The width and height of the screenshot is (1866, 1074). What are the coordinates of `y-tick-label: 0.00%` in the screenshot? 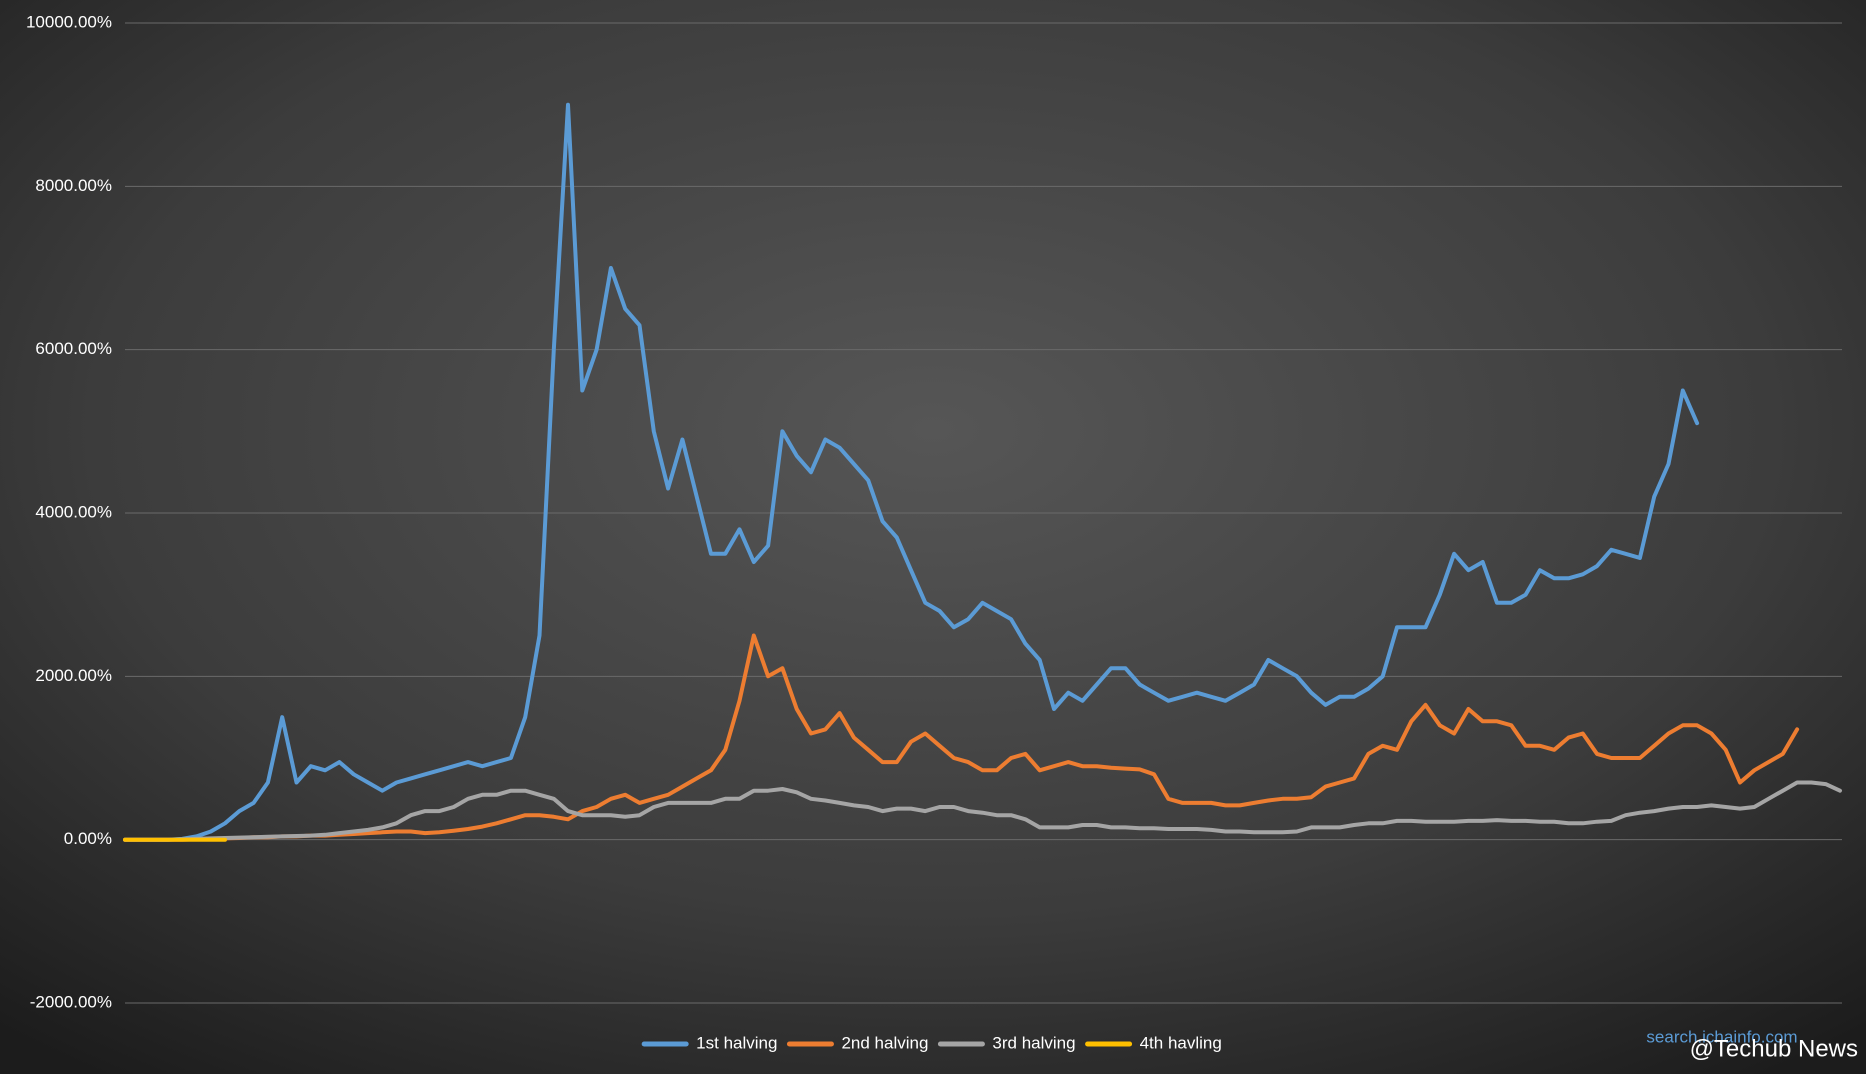 It's located at (88, 838).